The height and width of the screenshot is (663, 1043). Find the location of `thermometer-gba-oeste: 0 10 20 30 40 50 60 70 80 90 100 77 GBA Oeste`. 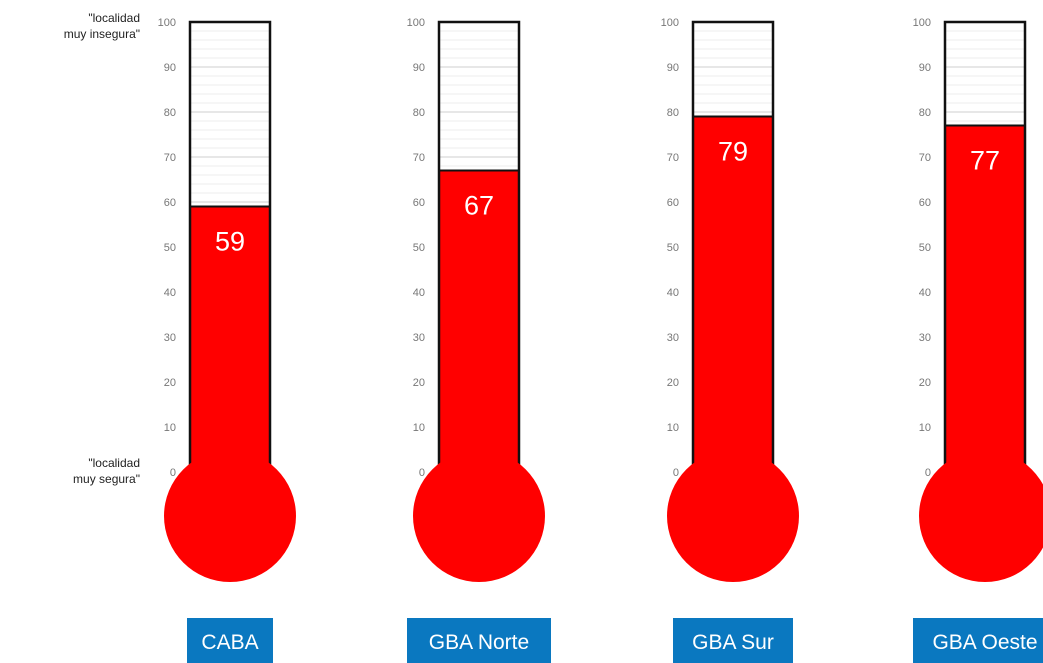

thermometer-gba-oeste: 0 10 20 30 40 50 60 70 80 90 100 77 GBA Oeste is located at coordinates (978, 340).